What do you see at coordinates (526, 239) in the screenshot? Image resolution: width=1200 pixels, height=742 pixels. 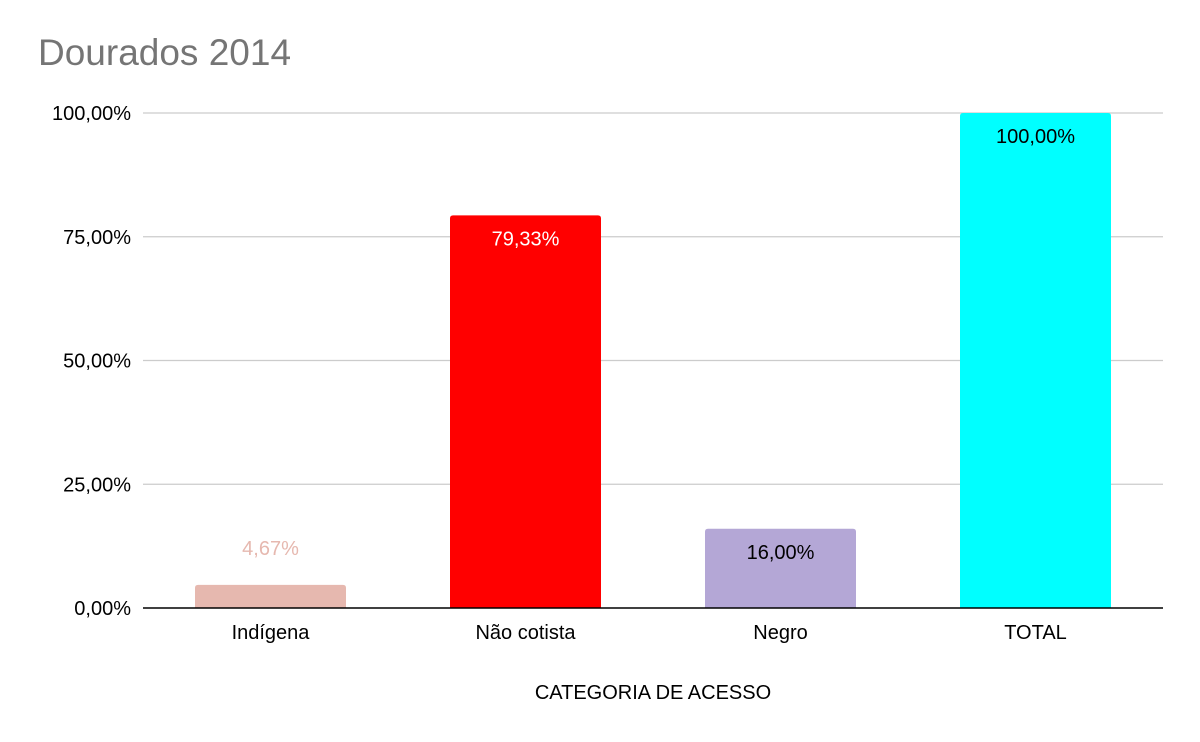 I see `data-label: 79,33%` at bounding box center [526, 239].